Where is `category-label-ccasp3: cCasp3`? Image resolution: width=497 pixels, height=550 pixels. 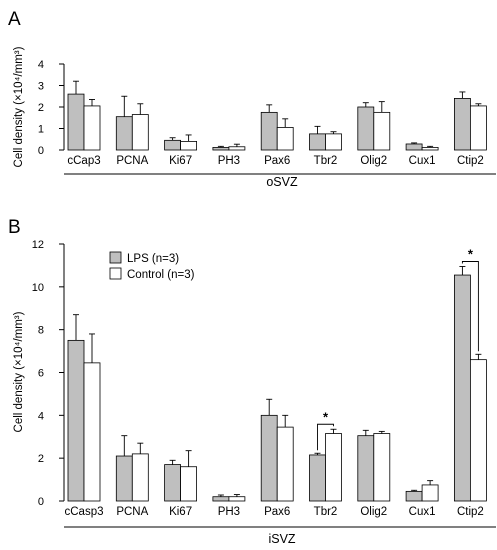
category-label-ccasp3: cCasp3 is located at coordinates (84, 512).